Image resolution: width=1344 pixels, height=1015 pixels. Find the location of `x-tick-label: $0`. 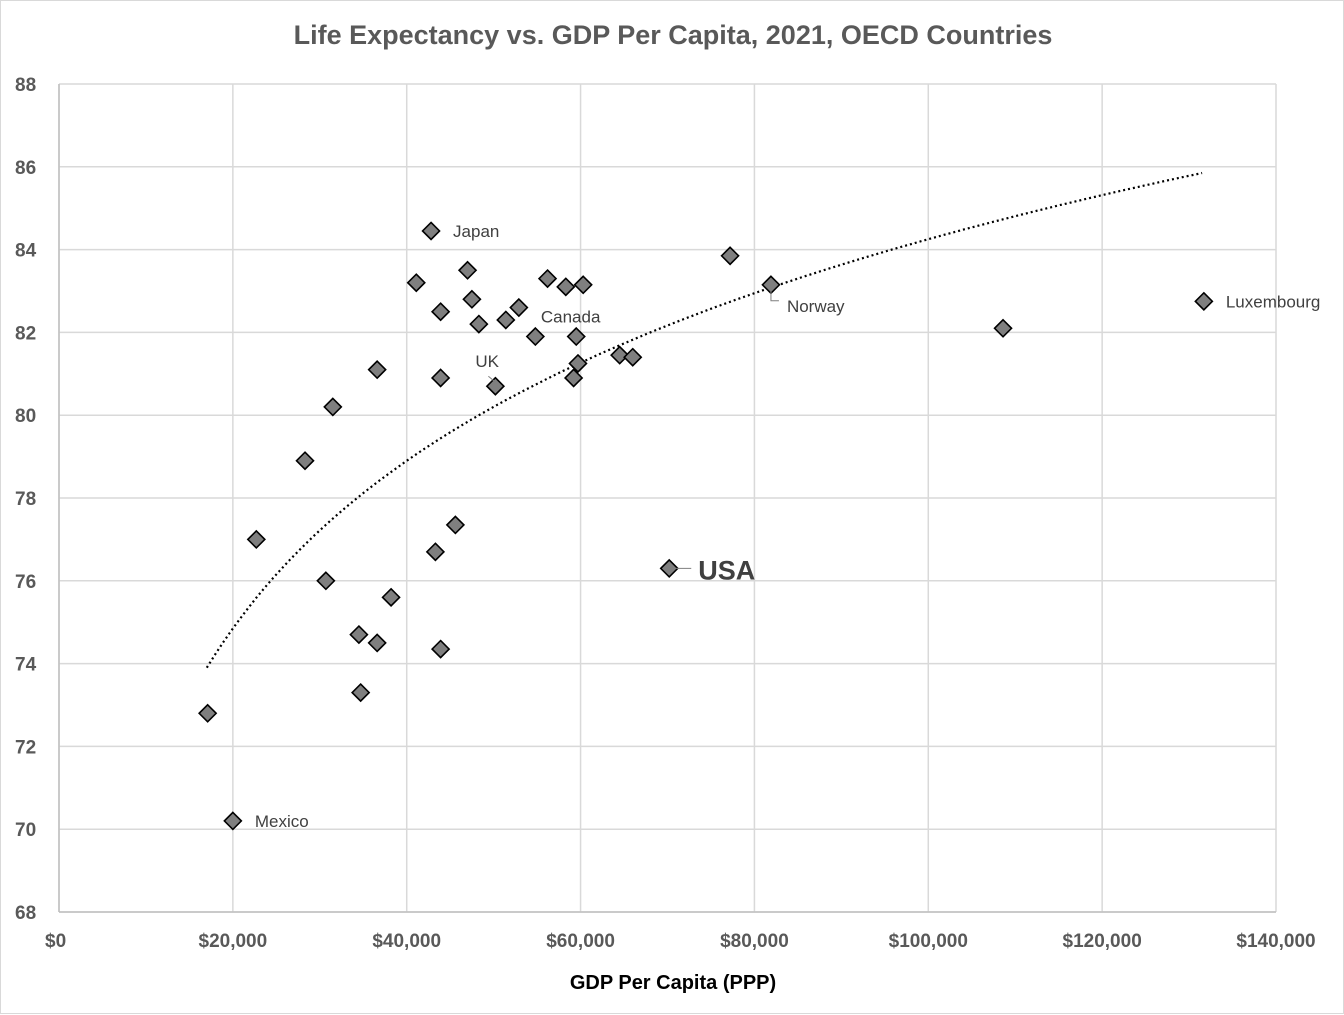

x-tick-label: $0 is located at coordinates (55, 941).